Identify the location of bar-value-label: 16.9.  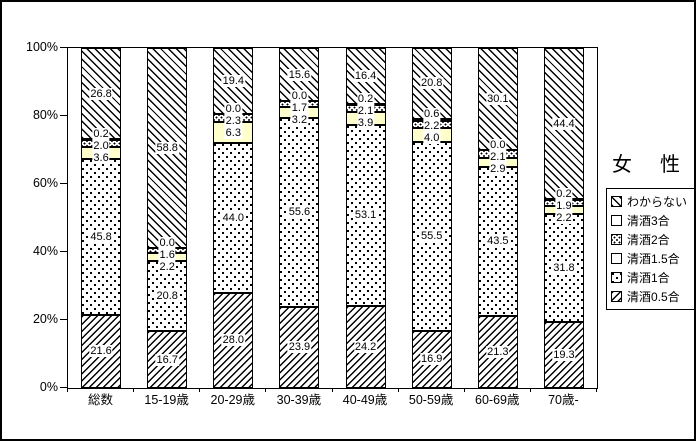
(431, 359).